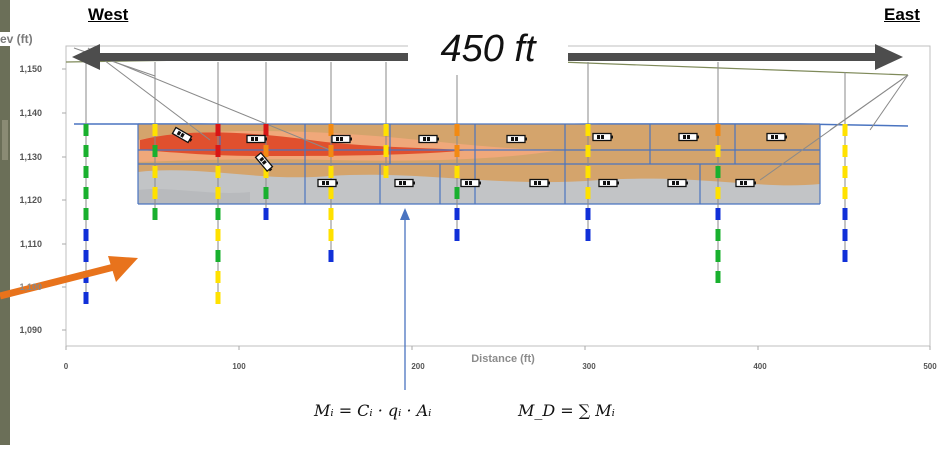  What do you see at coordinates (266, 214) in the screenshot?
I see `borehole-4-sample-blue` at bounding box center [266, 214].